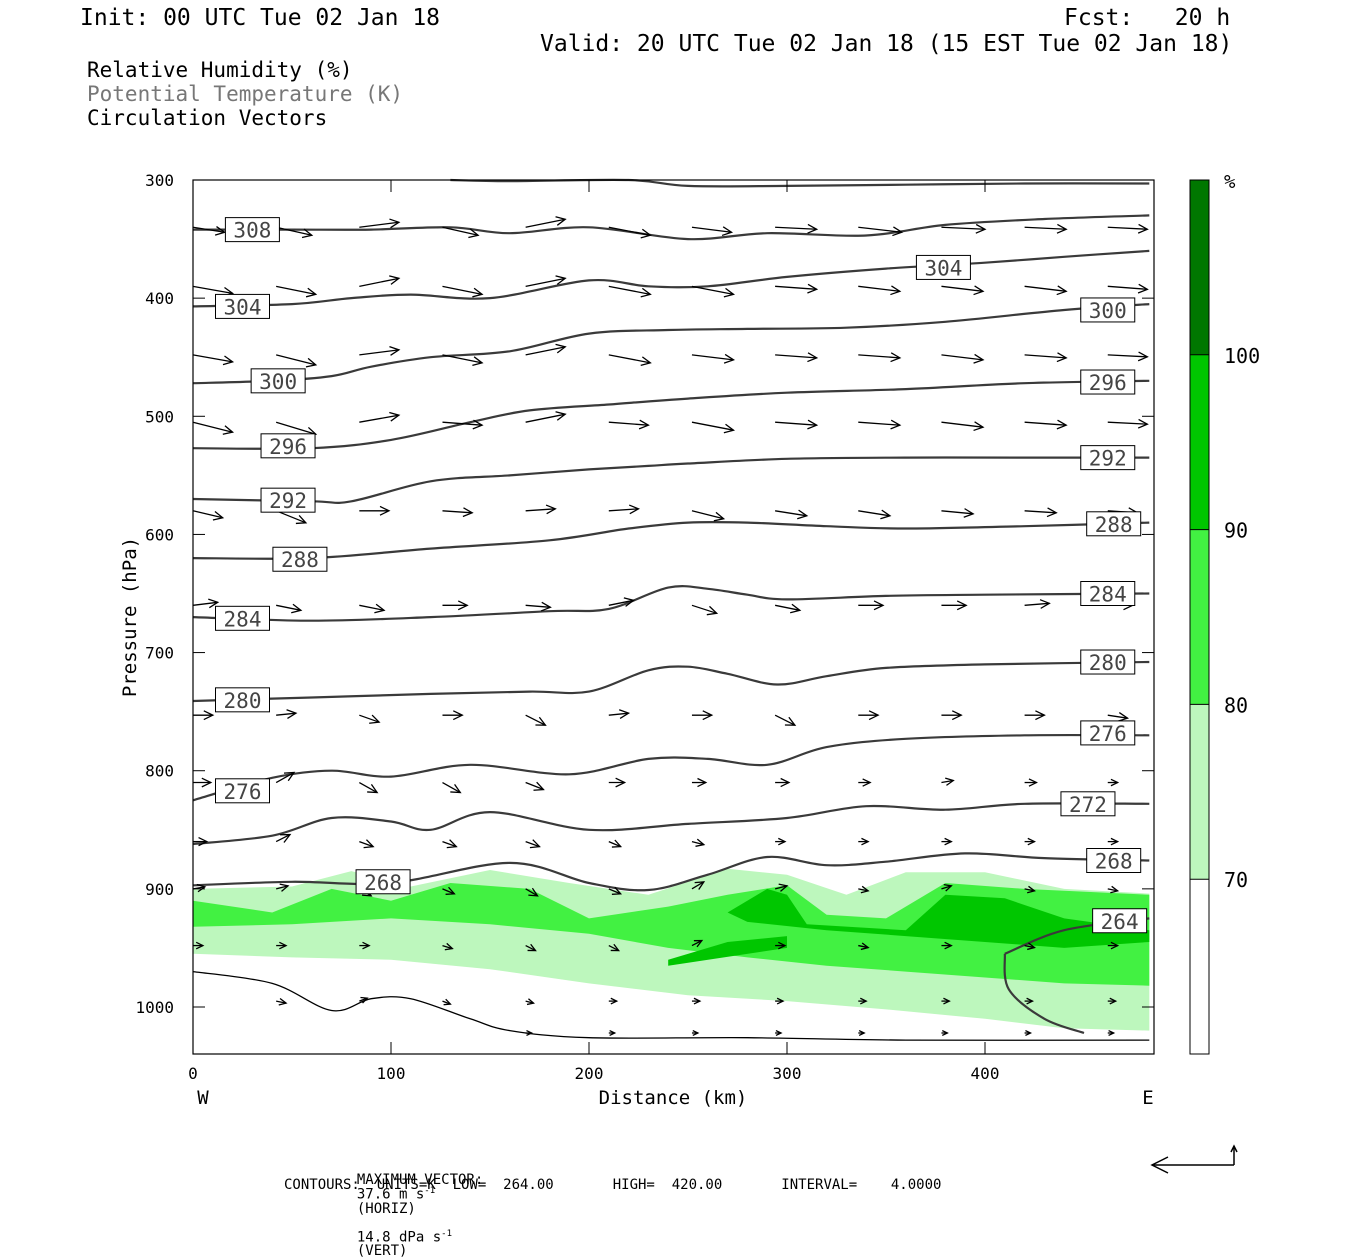  Describe the element at coordinates (1147, 18) in the screenshot. I see `forecast-hour: Fcst: 20 h` at that location.